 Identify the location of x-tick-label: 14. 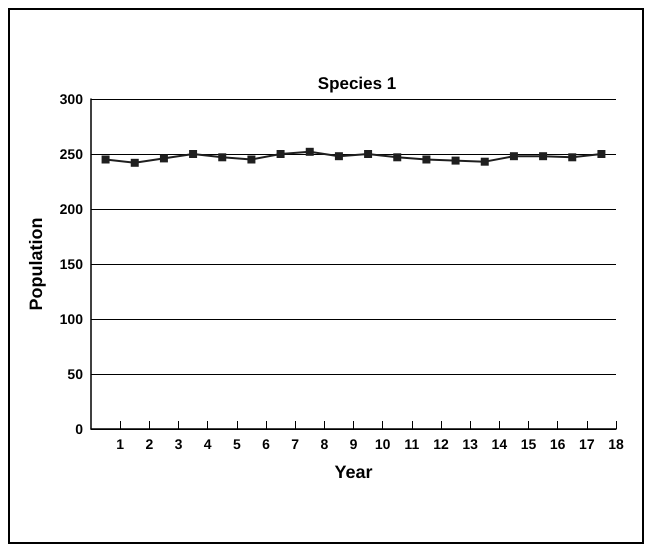
(500, 444).